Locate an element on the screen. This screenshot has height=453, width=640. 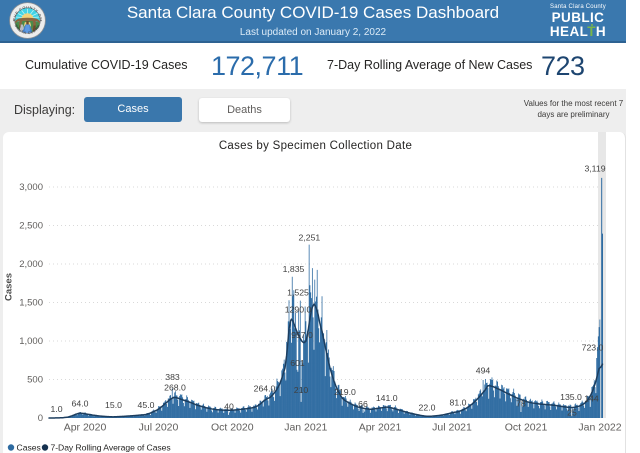
svg-text: 3,000 is located at coordinates (31, 187).